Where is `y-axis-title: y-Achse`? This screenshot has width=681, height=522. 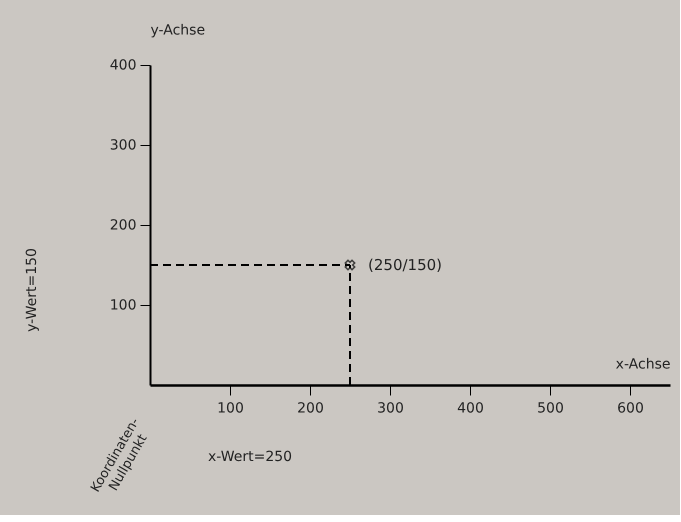 y-axis-title: y-Achse is located at coordinates (178, 30).